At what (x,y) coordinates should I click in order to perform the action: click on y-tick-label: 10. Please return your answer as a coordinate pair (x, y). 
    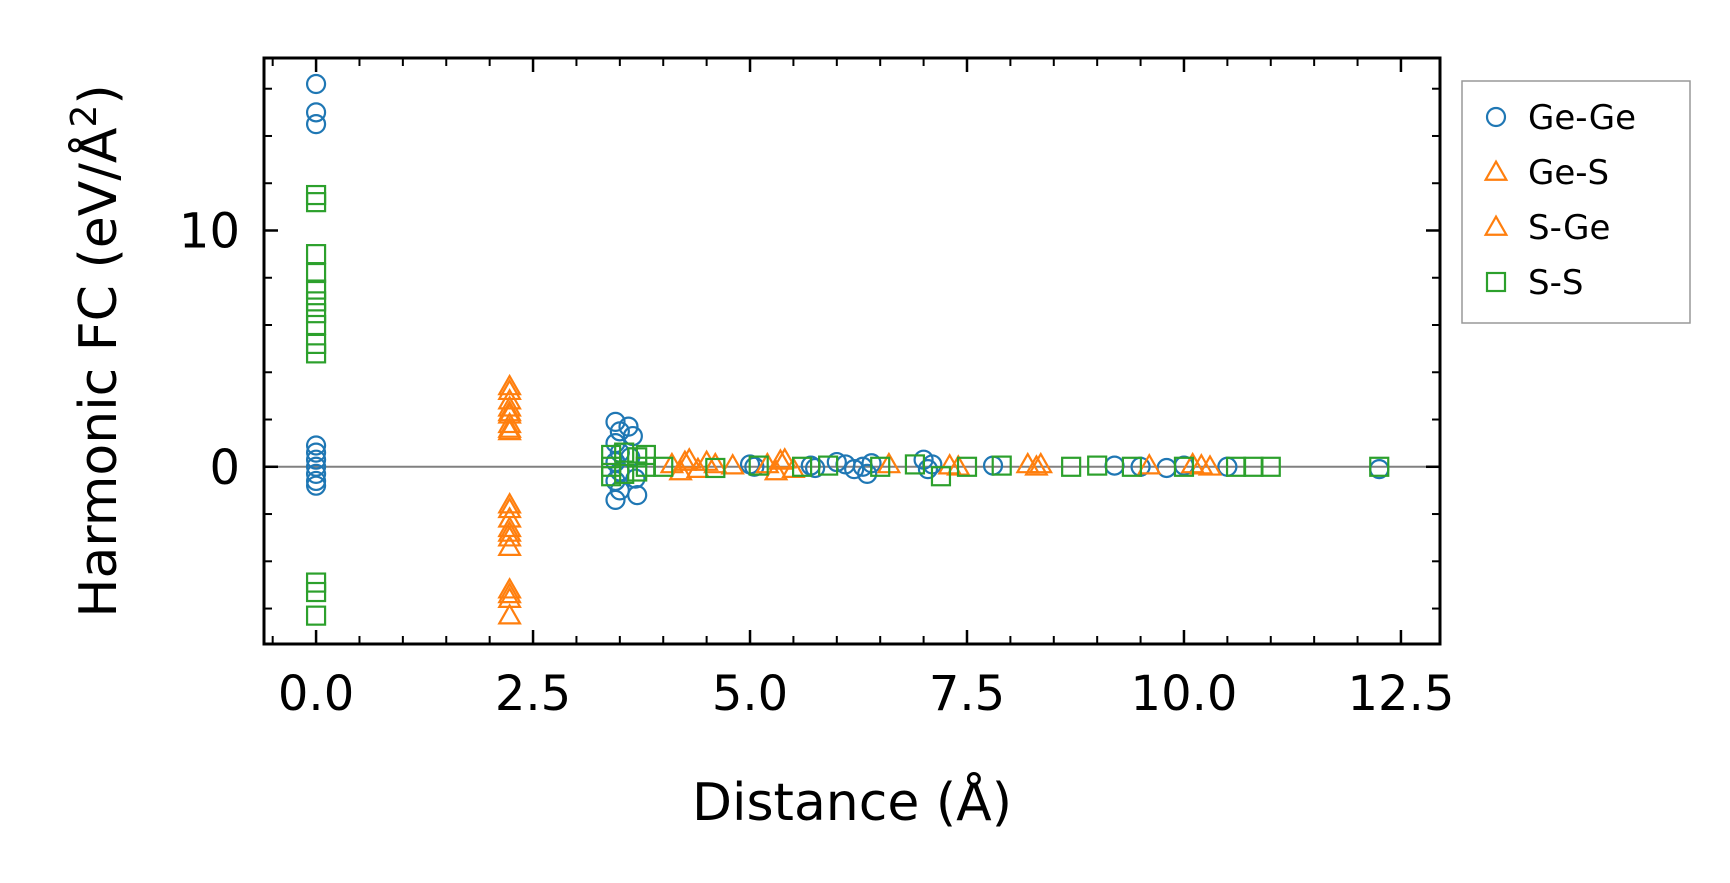
    Looking at the image, I should click on (209, 231).